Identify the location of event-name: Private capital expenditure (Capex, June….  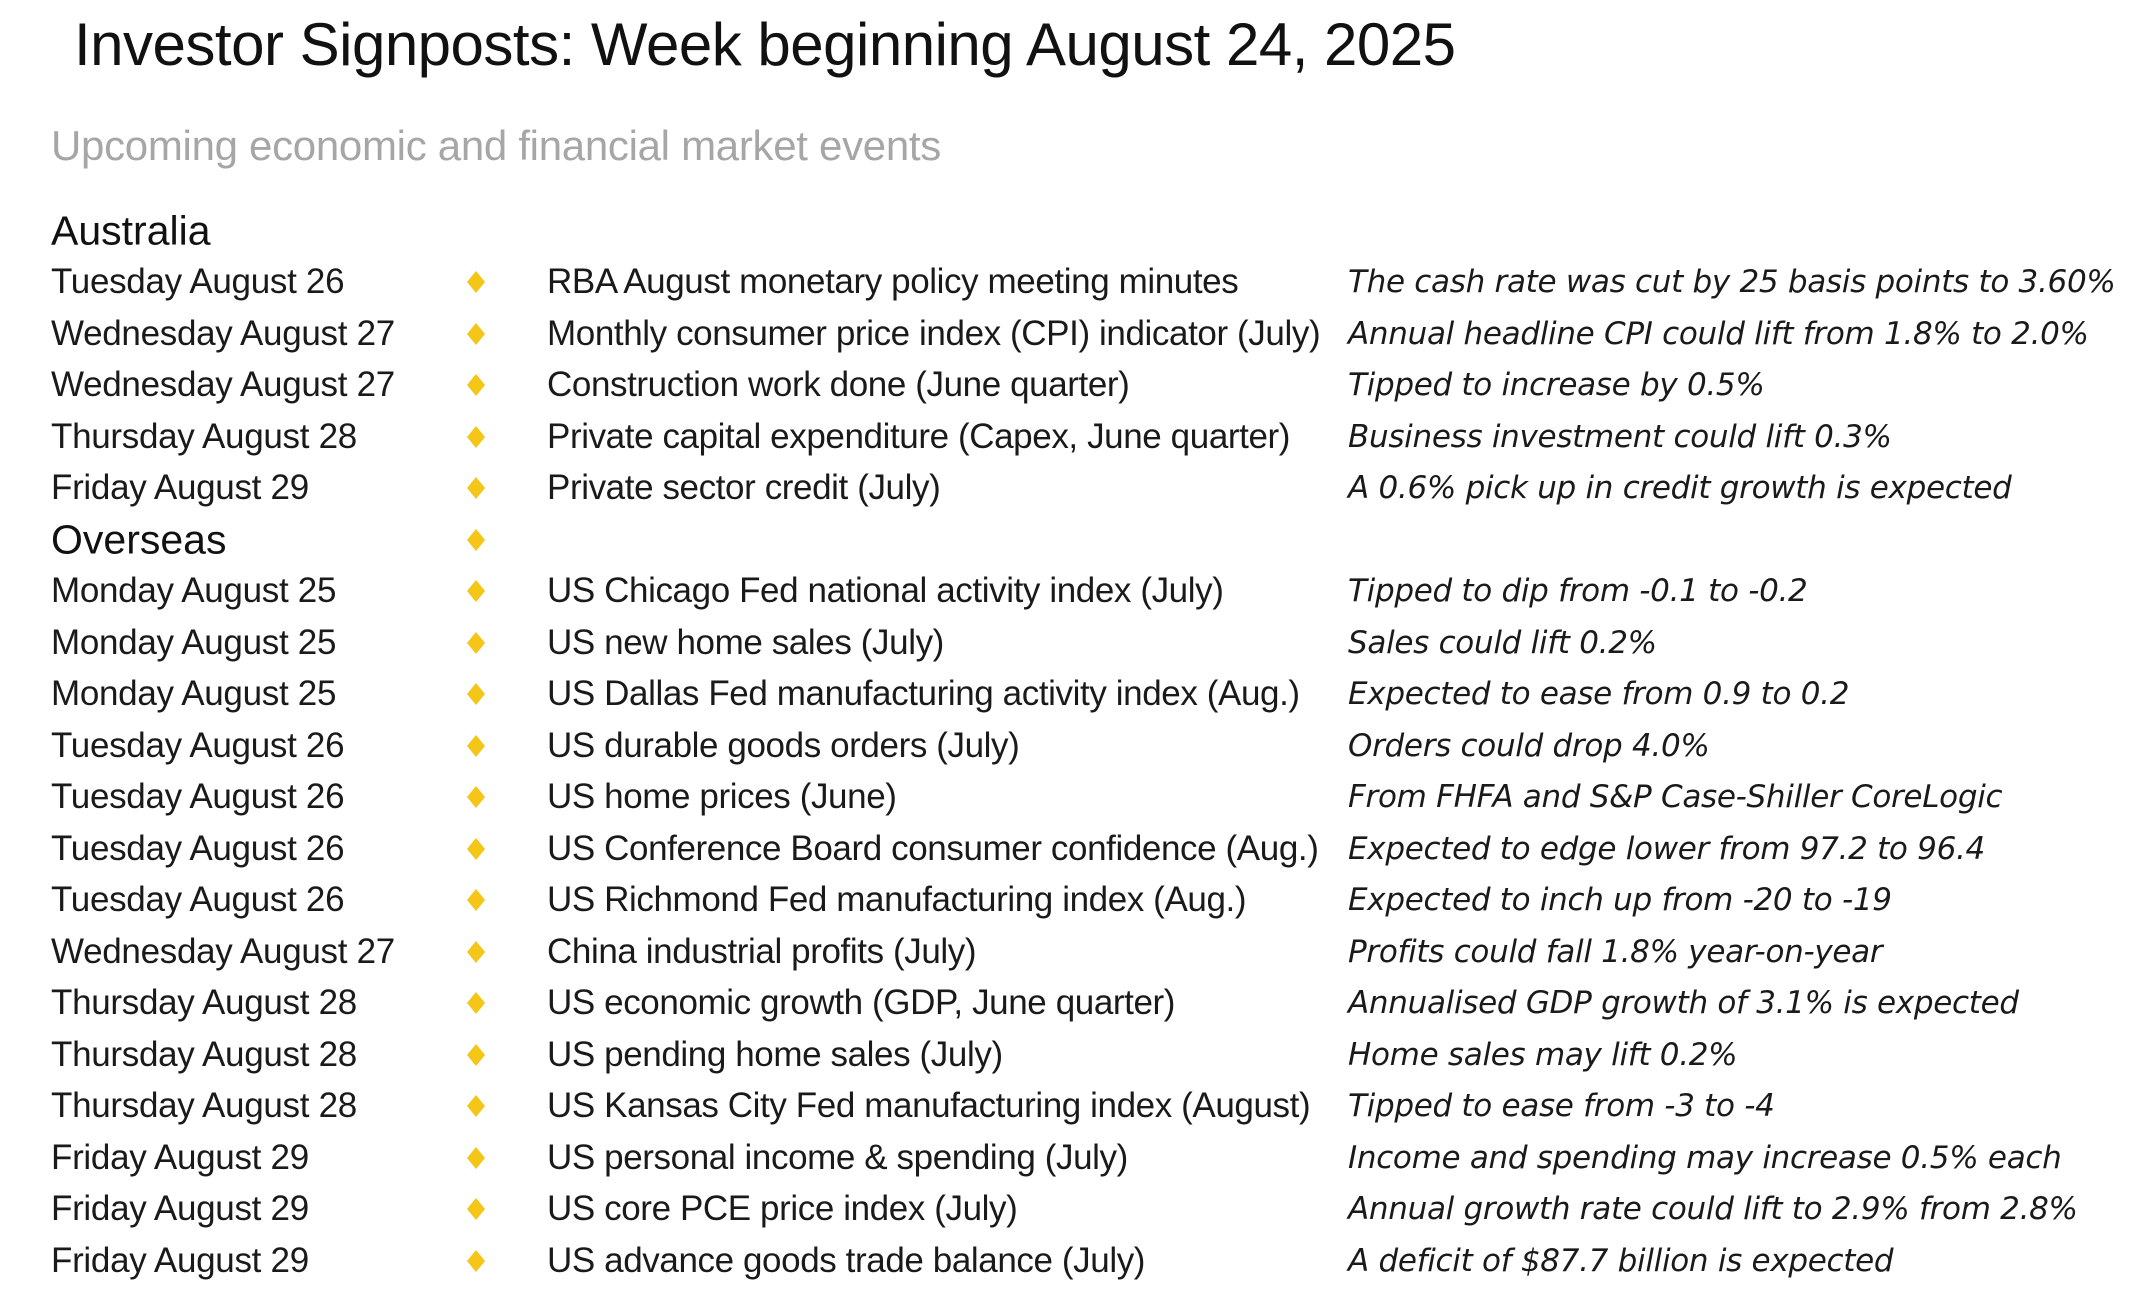
(919, 436).